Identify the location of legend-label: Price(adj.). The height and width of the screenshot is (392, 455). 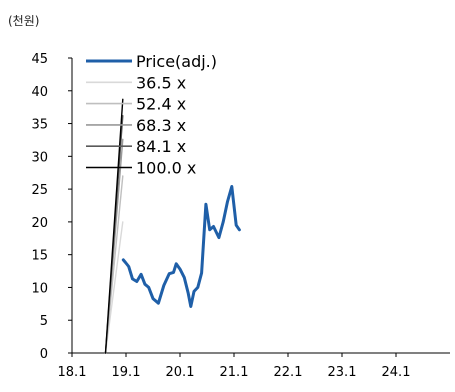
(176, 61).